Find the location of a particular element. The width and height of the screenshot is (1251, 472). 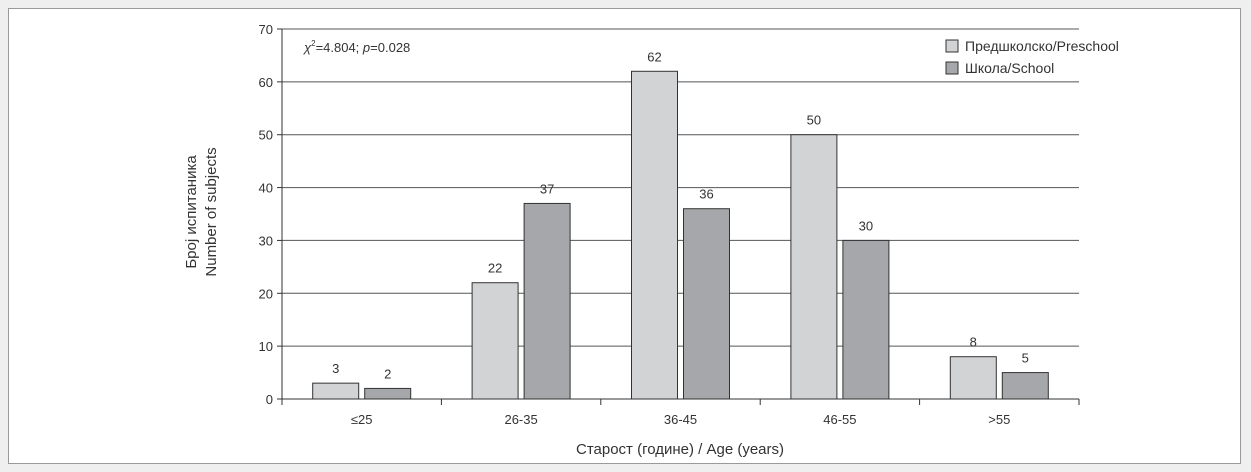

y-tick-label: 50 is located at coordinates (266, 135).